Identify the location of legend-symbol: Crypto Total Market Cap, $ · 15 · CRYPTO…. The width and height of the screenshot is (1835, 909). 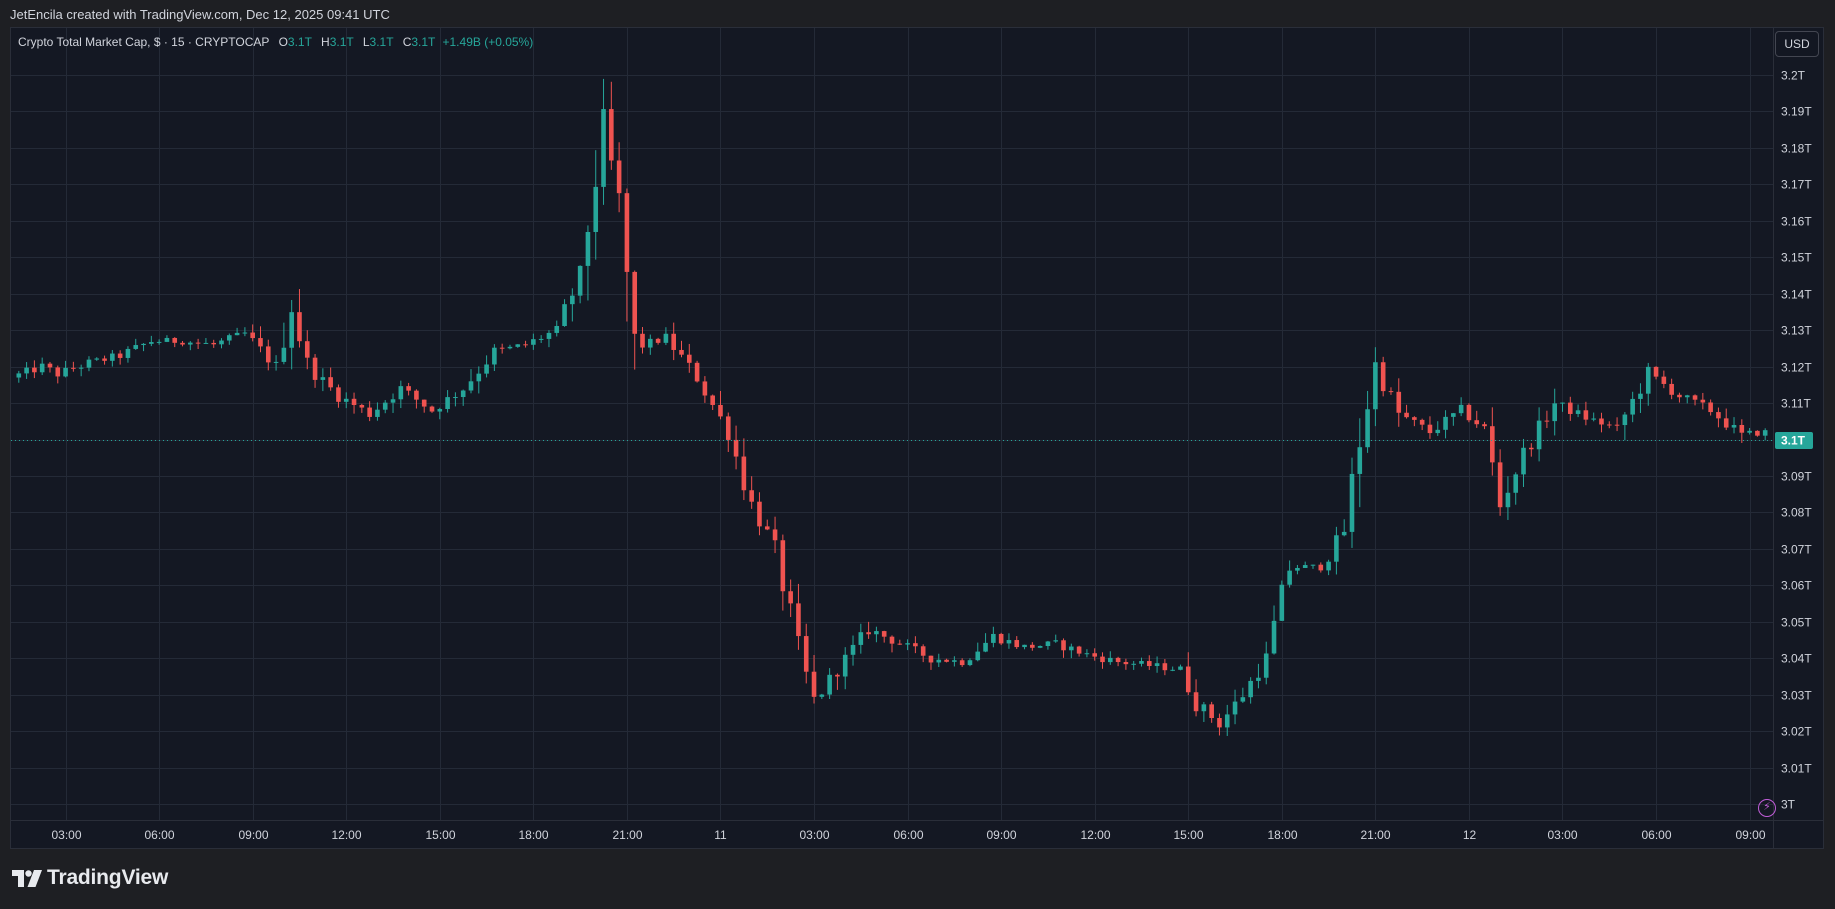
(144, 42).